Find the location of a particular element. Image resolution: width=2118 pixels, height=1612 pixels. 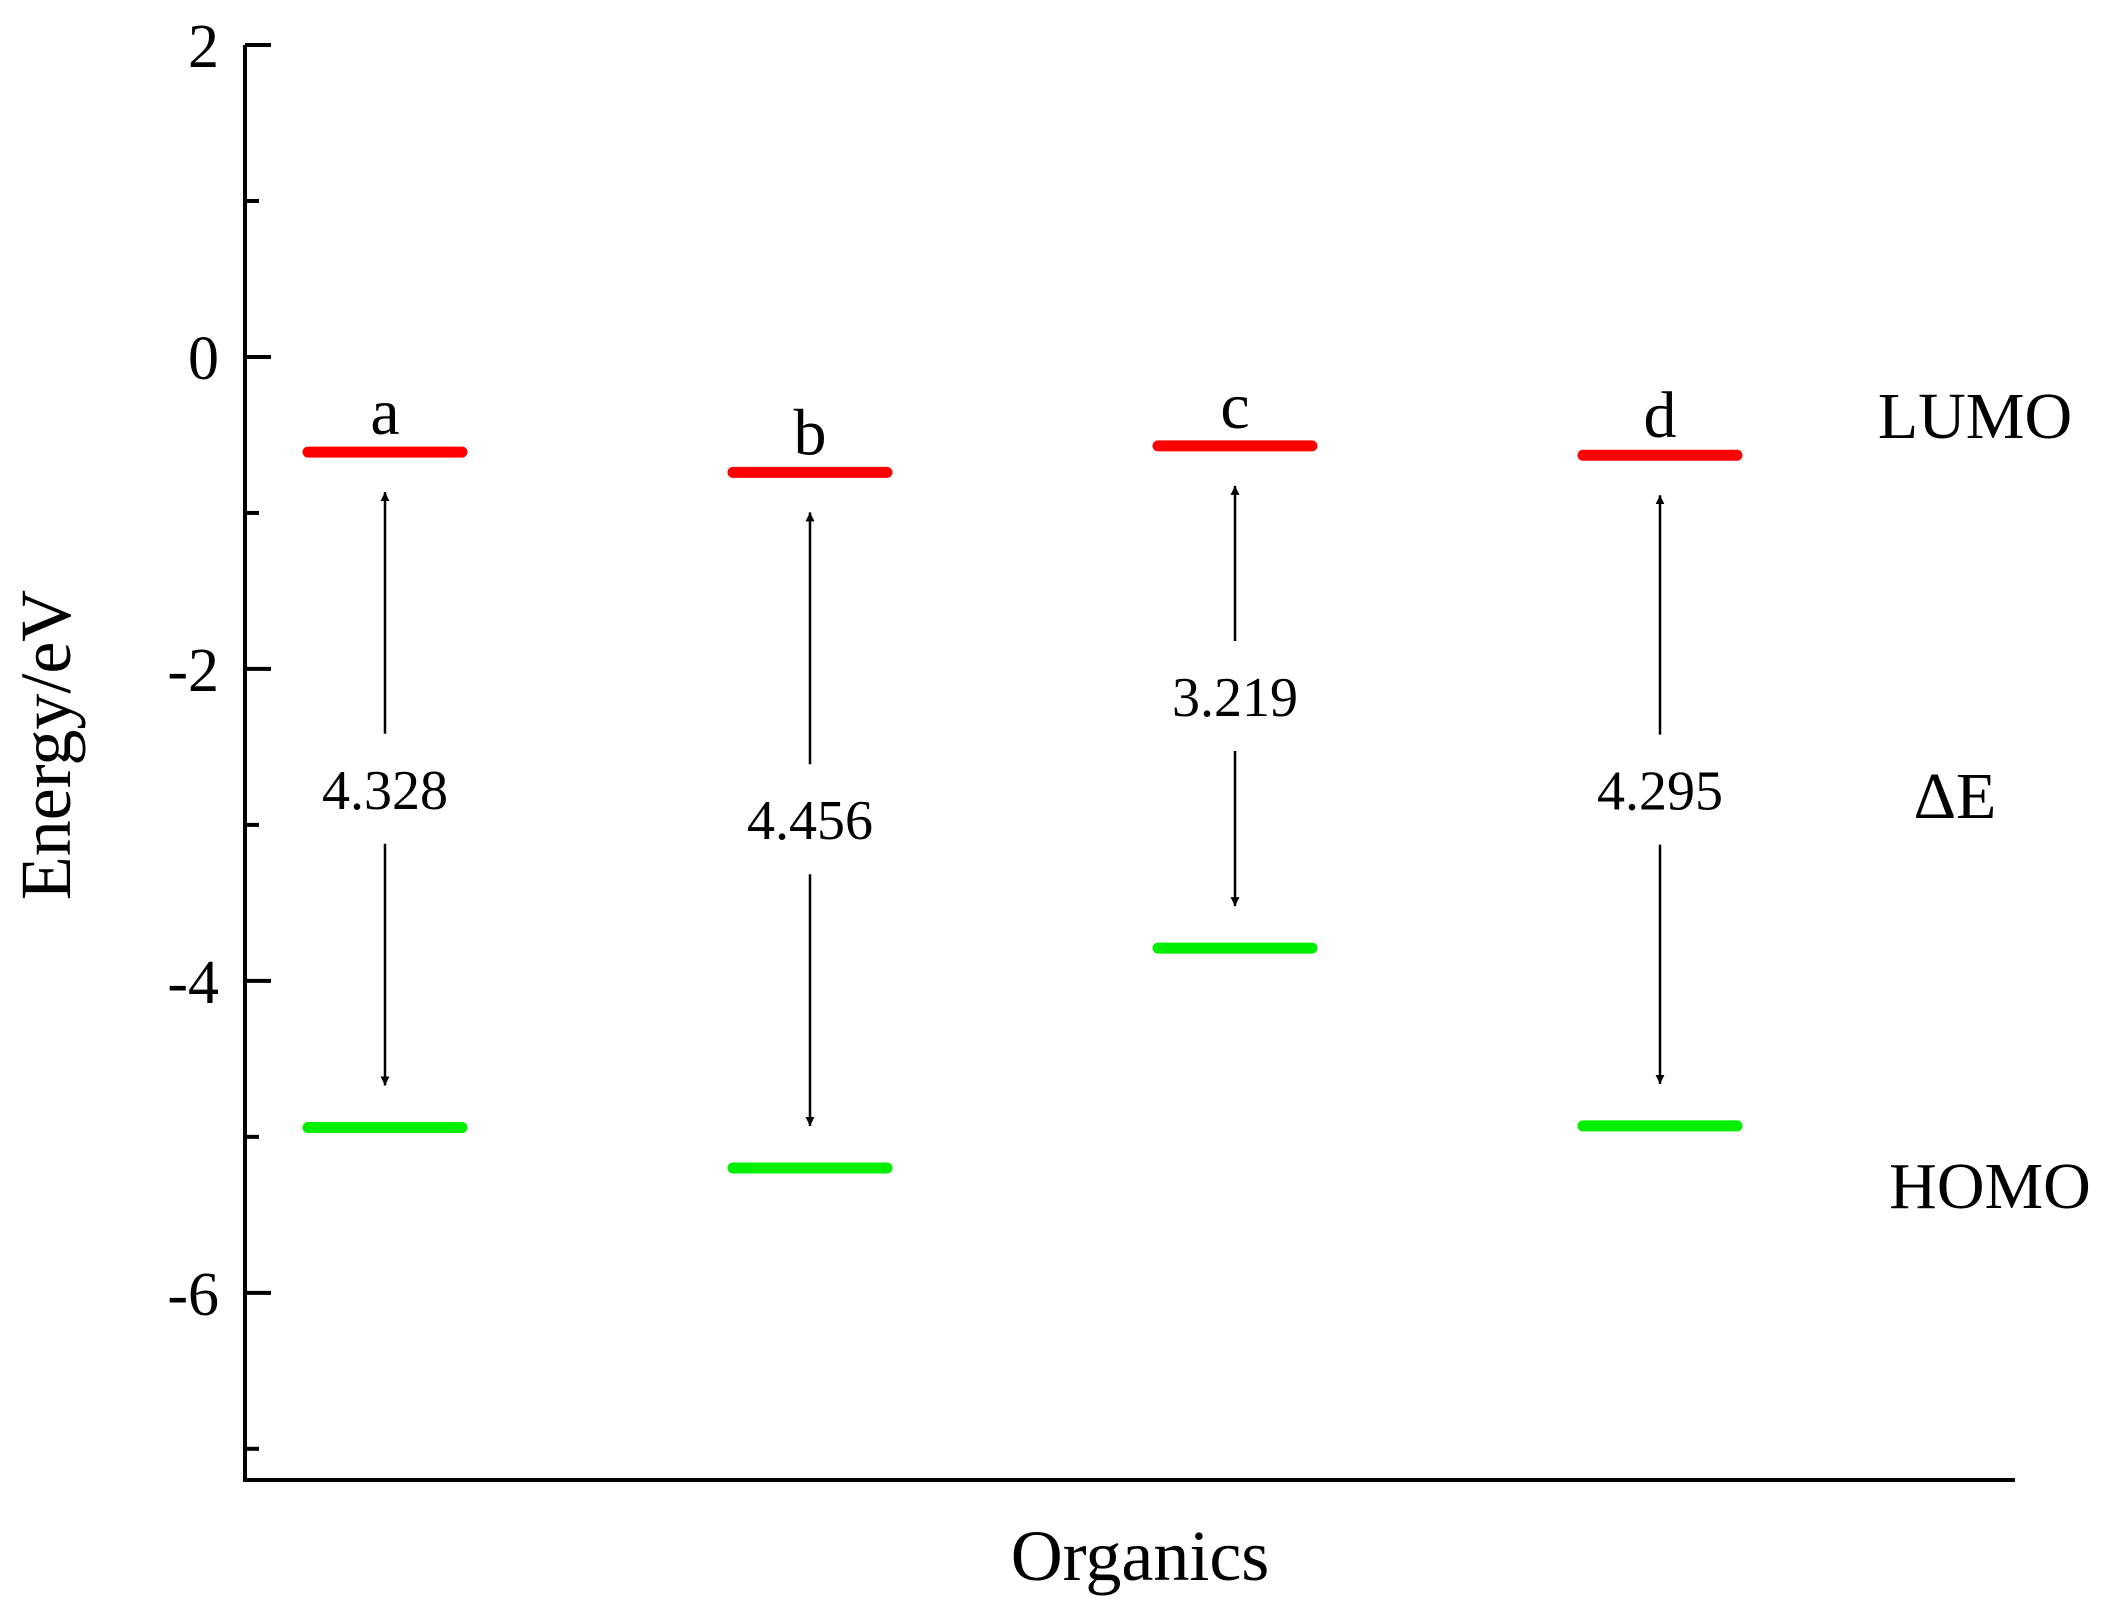

gap-value-a: 4.328 is located at coordinates (385, 791).